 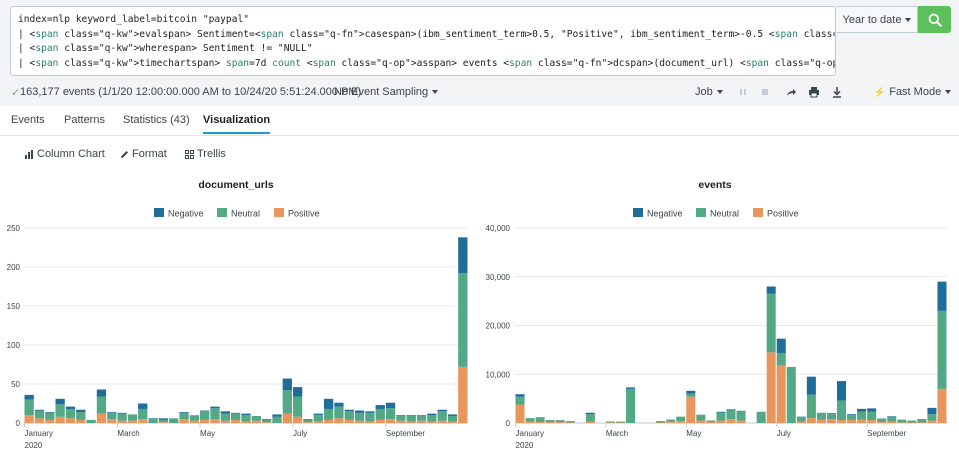 I want to click on share-icon, so click(x=791, y=92).